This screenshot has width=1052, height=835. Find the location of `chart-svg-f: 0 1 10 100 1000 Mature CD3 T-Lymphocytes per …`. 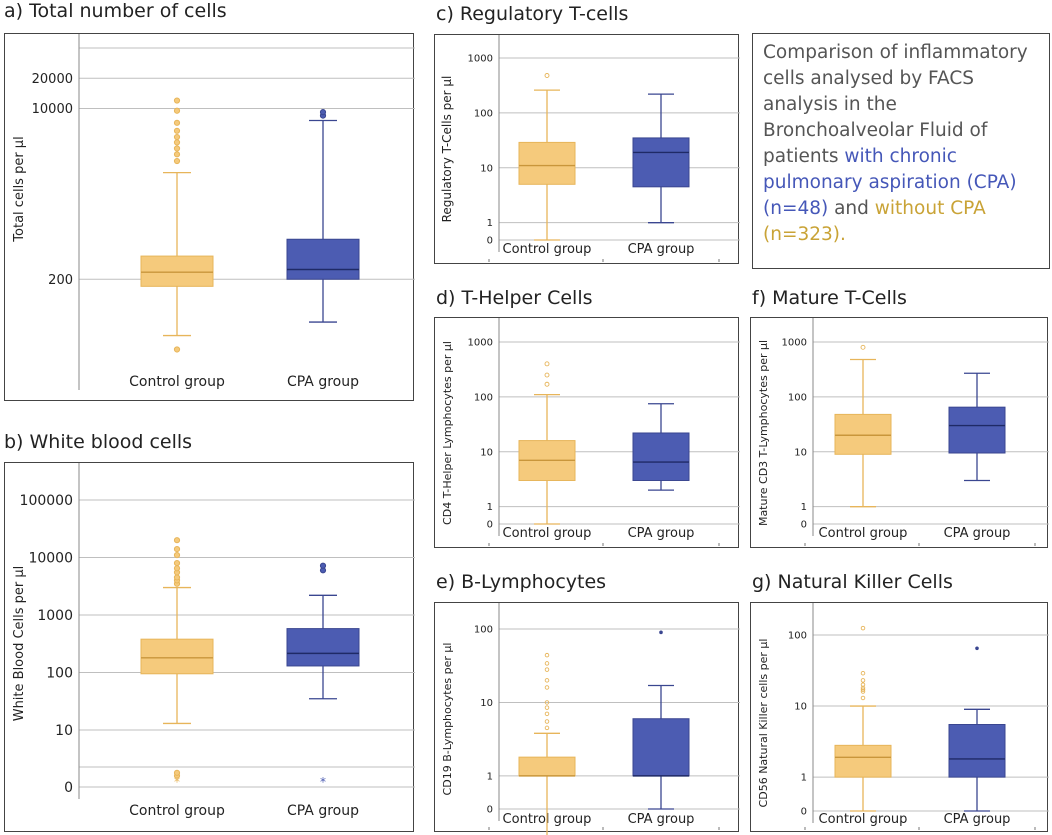

chart-svg-f: 0 1 10 100 1000 Mature CD3 T-Lymphocytes per … is located at coordinates (903, 432).